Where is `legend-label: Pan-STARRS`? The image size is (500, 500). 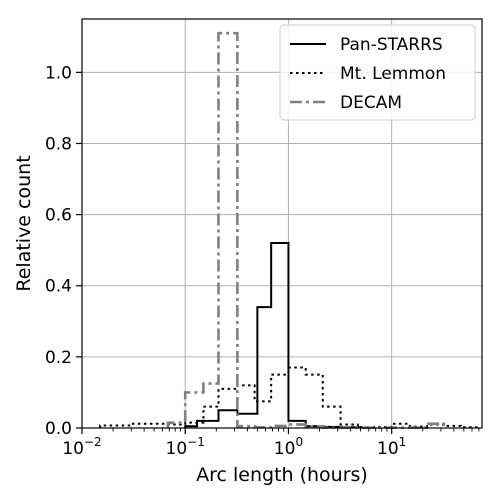
legend-label: Pan-STARRS is located at coordinates (391, 45).